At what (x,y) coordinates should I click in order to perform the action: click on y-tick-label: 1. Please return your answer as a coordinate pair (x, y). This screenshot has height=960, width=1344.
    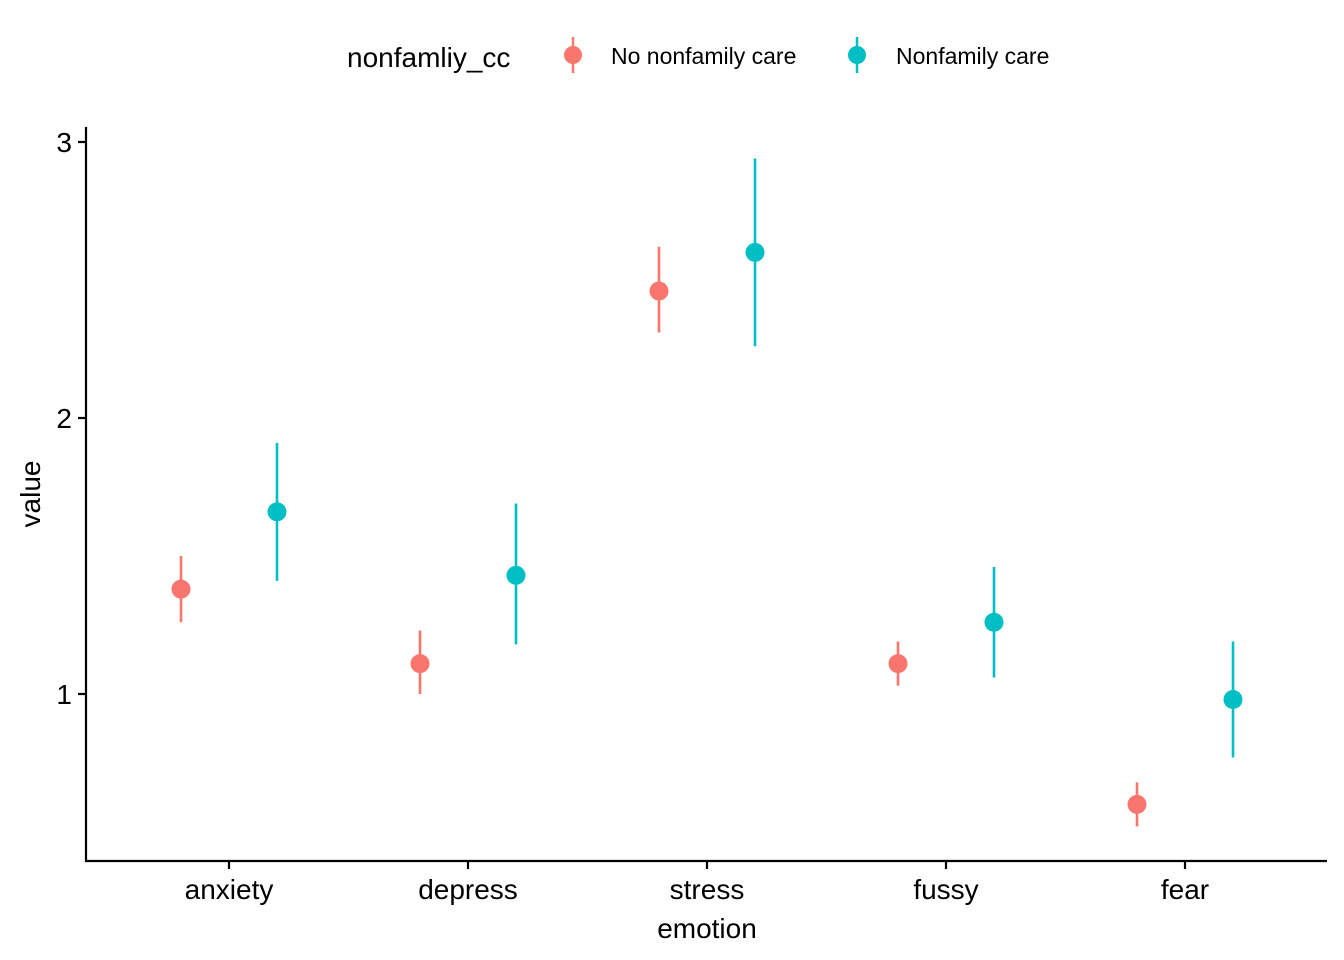
    Looking at the image, I should click on (64, 694).